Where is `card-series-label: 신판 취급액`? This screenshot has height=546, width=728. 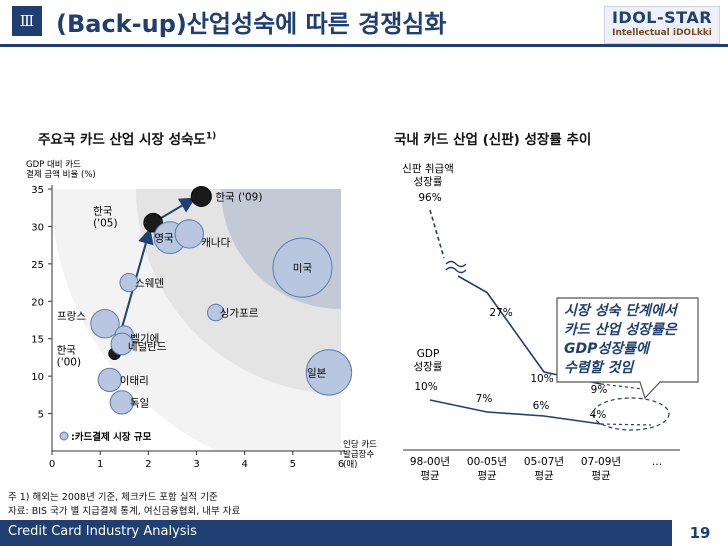
card-series-label: 신판 취급액 is located at coordinates (428, 169).